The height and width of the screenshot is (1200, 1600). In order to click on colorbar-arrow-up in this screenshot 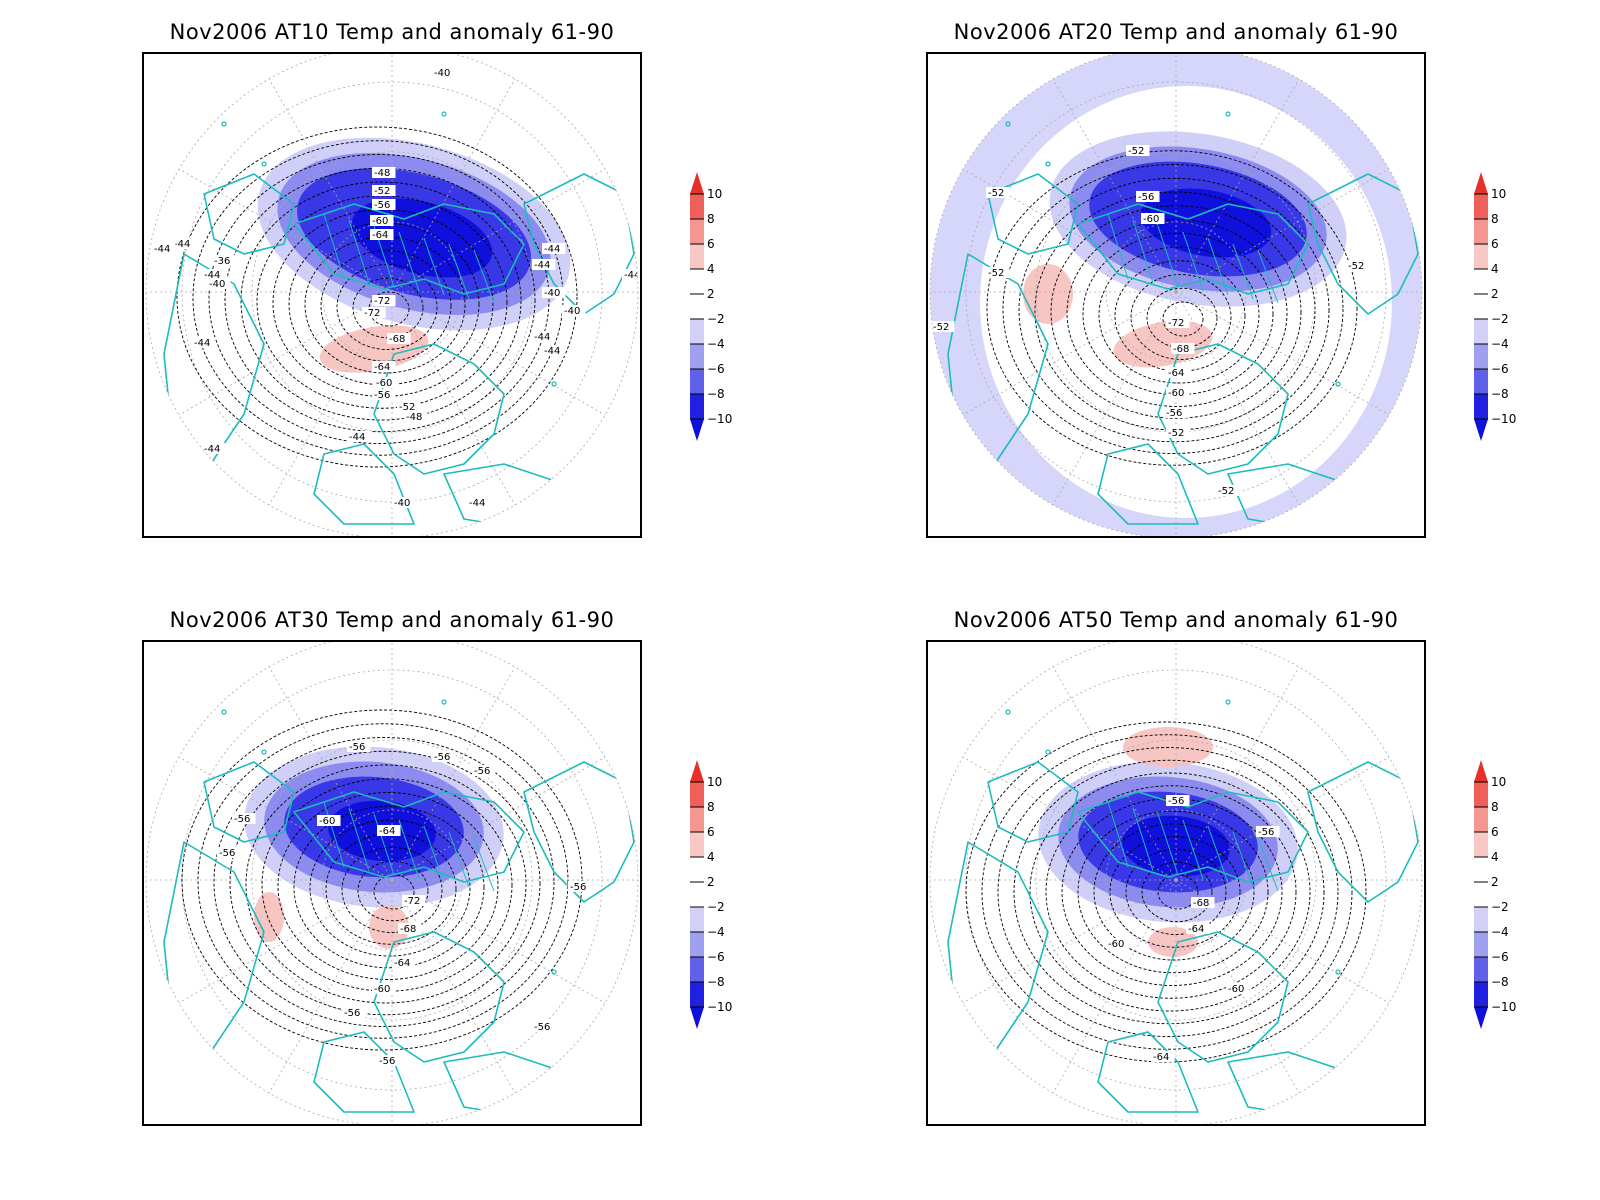, I will do `click(697, 771)`.